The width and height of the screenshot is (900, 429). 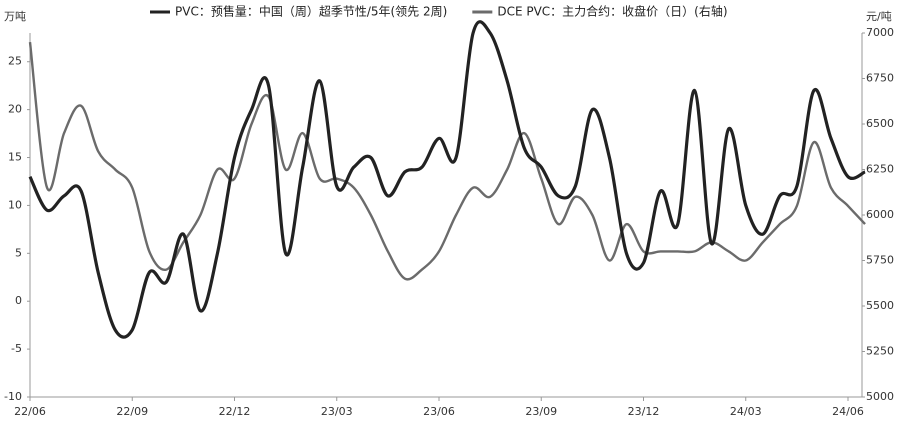 I want to click on y2-tick-label: 6750, so click(x=880, y=78).